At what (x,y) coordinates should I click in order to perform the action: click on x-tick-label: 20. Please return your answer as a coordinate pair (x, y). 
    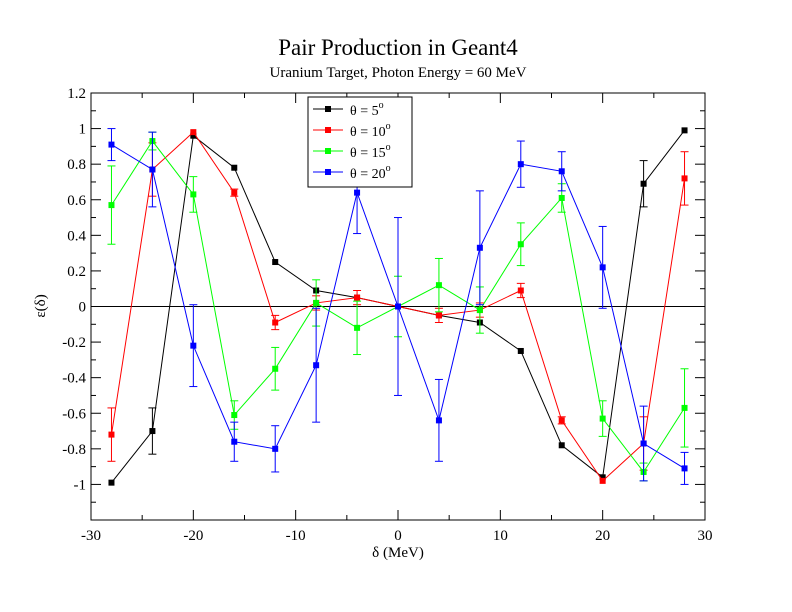
    Looking at the image, I should click on (602, 536).